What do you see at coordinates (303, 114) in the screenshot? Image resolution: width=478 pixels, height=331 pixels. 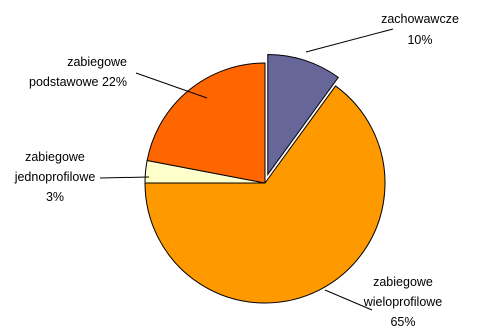 I see `pie-slice-zachowawcze` at bounding box center [303, 114].